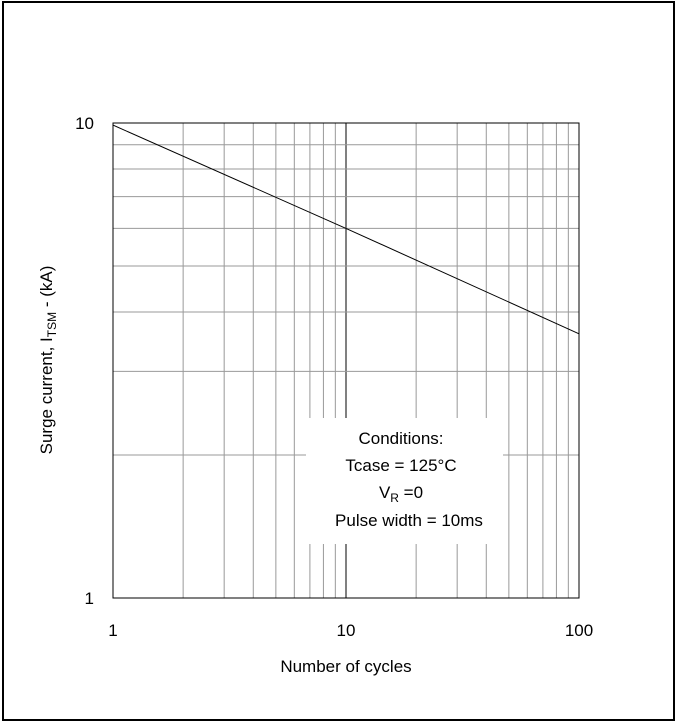 The height and width of the screenshot is (722, 677). Describe the element at coordinates (409, 520) in the screenshot. I see `conditions-pulse-width: Pulse width = 10ms` at that location.